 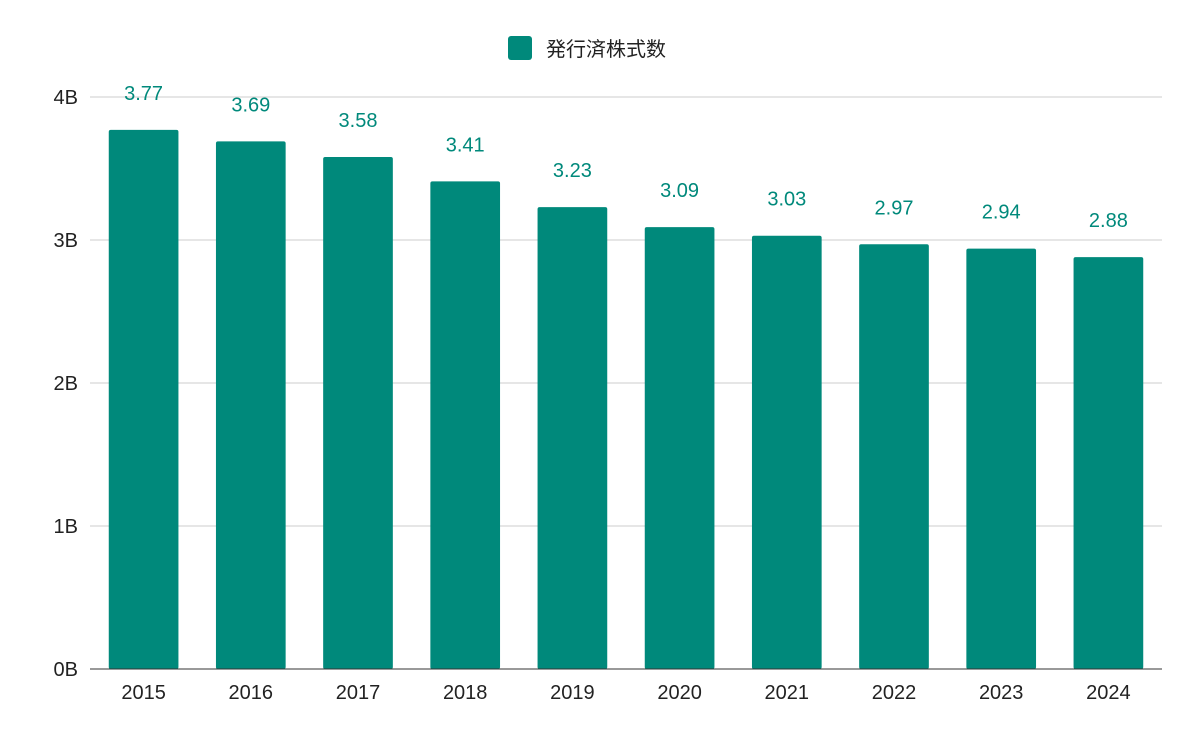 What do you see at coordinates (66, 670) in the screenshot?
I see `y-tick-label: 0B` at bounding box center [66, 670].